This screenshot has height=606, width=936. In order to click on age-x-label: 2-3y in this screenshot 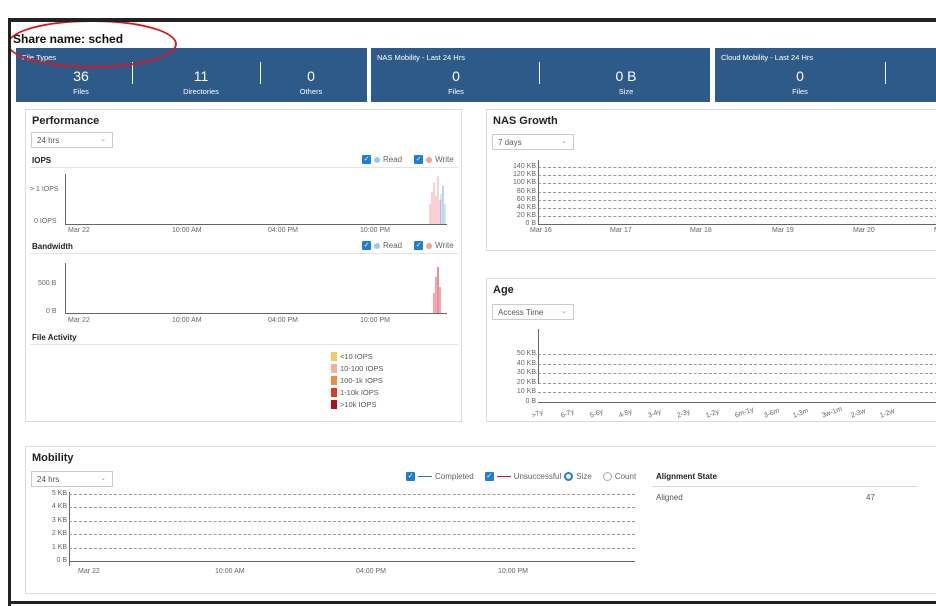, I will do `click(684, 414)`.